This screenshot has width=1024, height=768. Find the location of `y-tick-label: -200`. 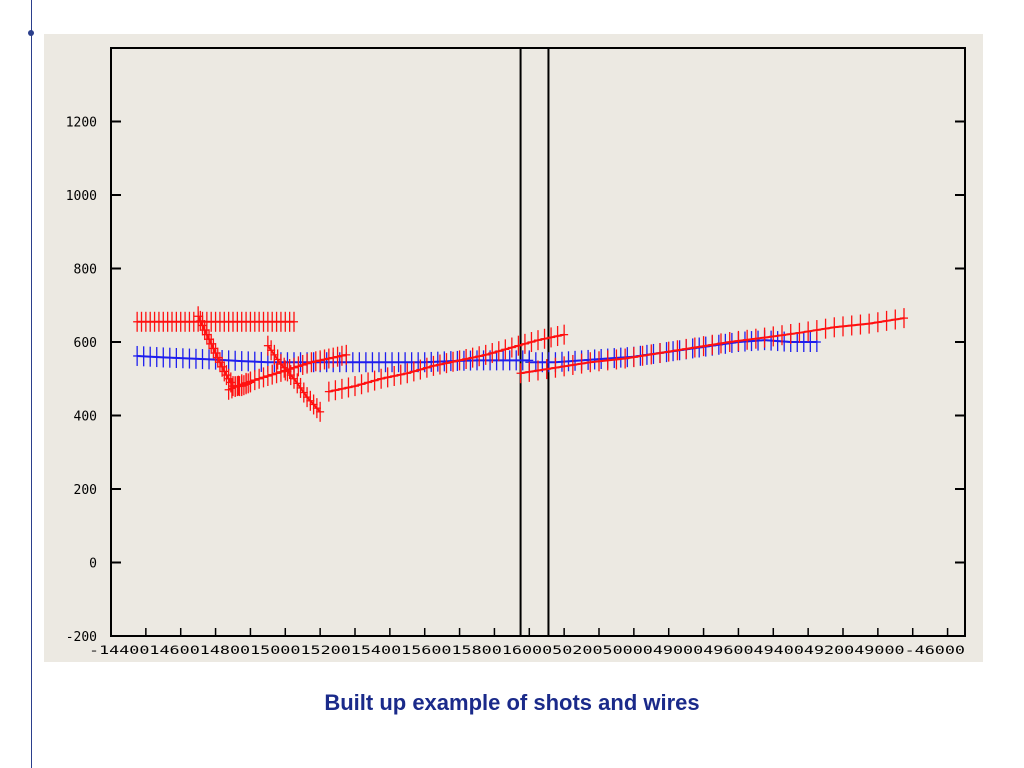

y-tick-label: -200 is located at coordinates (81, 637).